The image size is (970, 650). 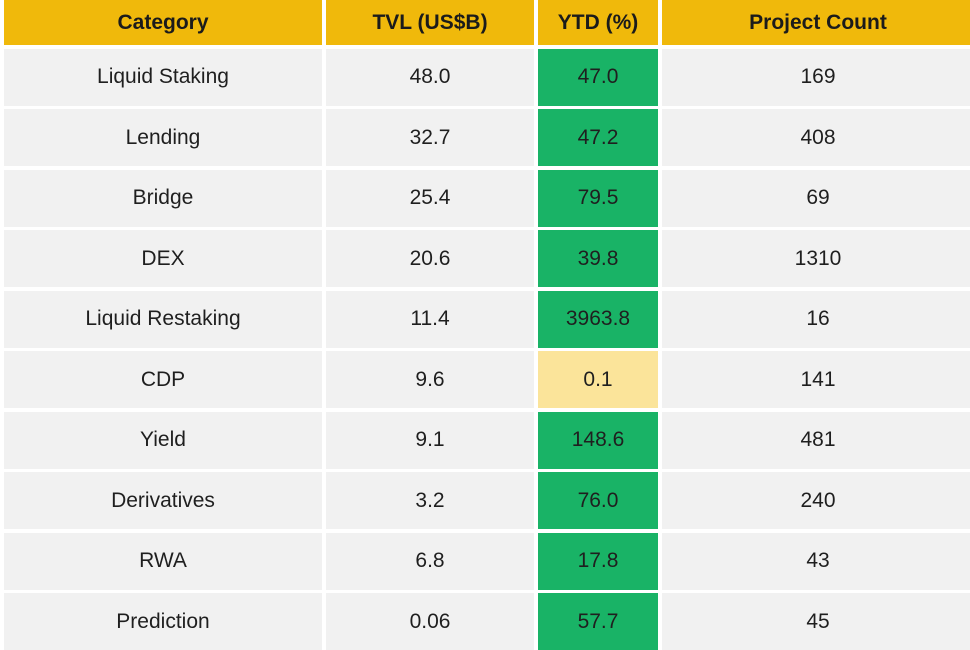 What do you see at coordinates (816, 319) in the screenshot?
I see `row-project-count: 16` at bounding box center [816, 319].